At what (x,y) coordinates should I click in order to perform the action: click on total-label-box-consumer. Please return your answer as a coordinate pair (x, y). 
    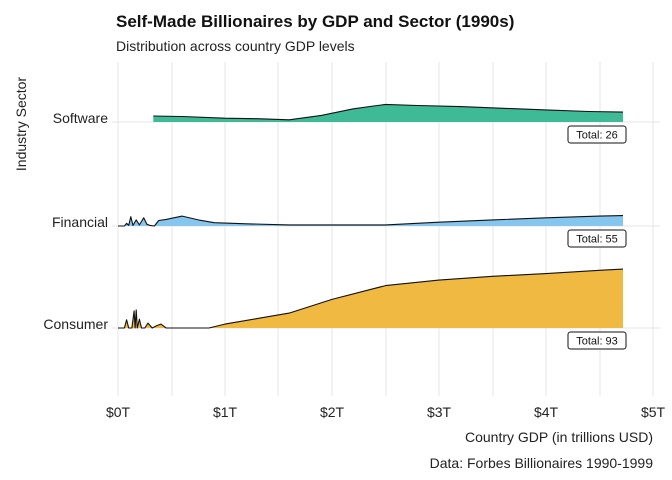
    Looking at the image, I should click on (597, 340).